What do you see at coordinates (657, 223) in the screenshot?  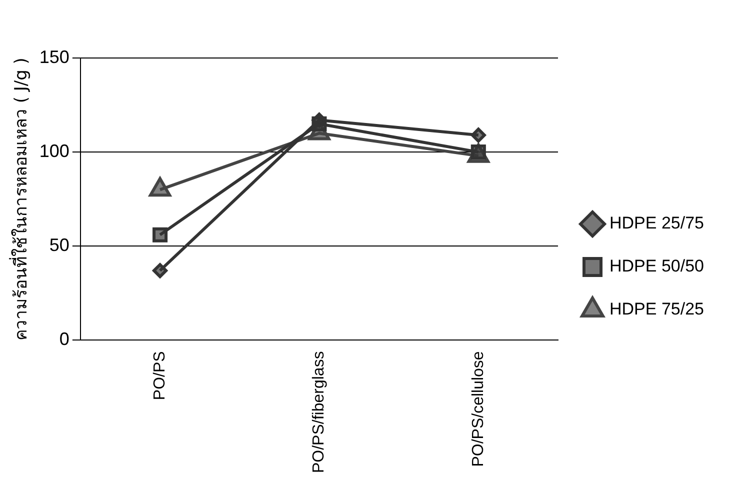 I see `legend-label: HDPE 25/75` at bounding box center [657, 223].